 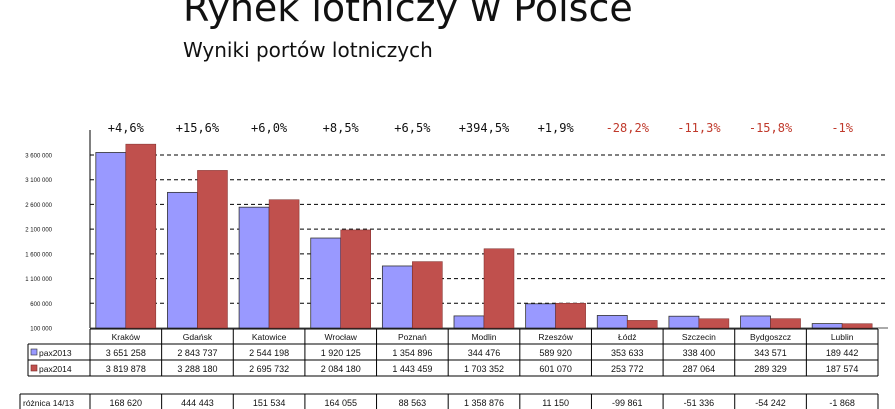 What do you see at coordinates (198, 128) in the screenshot?
I see `change-label: +15,6%` at bounding box center [198, 128].